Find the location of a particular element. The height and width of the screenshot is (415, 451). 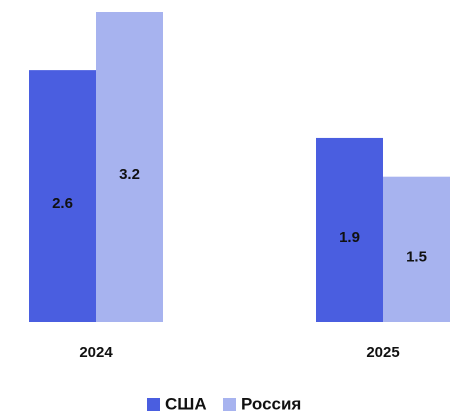

legend-label: Россия is located at coordinates (271, 403).